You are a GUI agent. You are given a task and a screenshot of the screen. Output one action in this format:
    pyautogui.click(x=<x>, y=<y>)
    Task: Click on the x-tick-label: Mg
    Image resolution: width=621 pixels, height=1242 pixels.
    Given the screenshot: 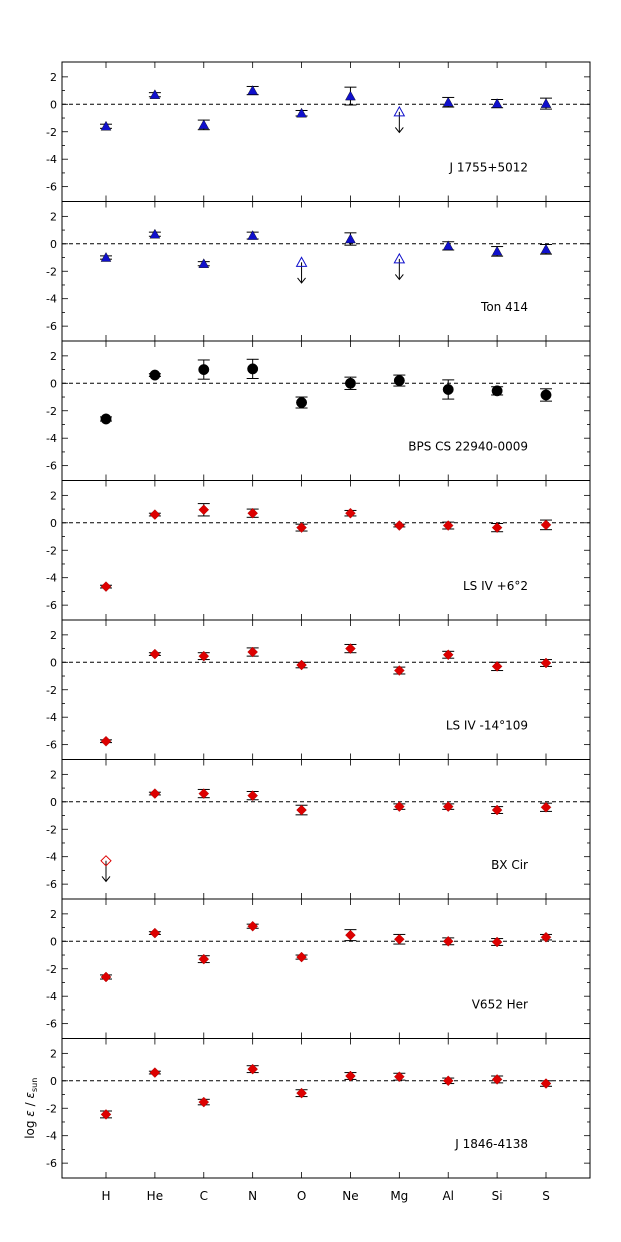 What is the action you would take?
    pyautogui.click(x=399, y=1196)
    